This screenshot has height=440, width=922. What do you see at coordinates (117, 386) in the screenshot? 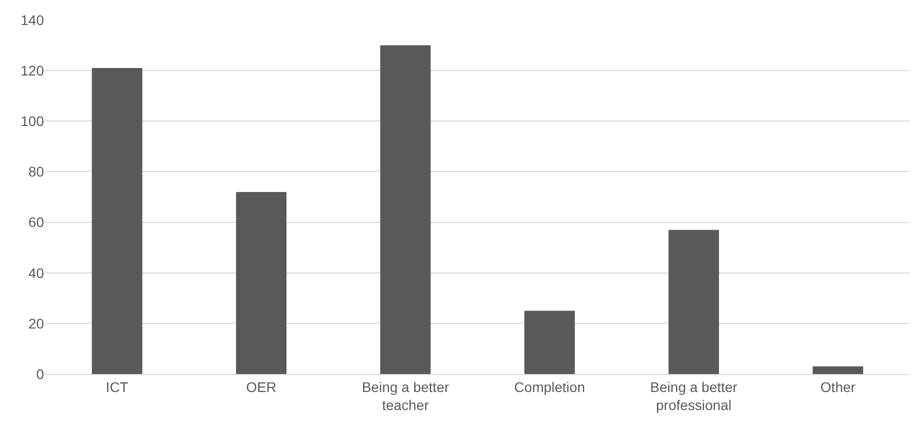
I see `x-tick-label: ICT` at bounding box center [117, 386].